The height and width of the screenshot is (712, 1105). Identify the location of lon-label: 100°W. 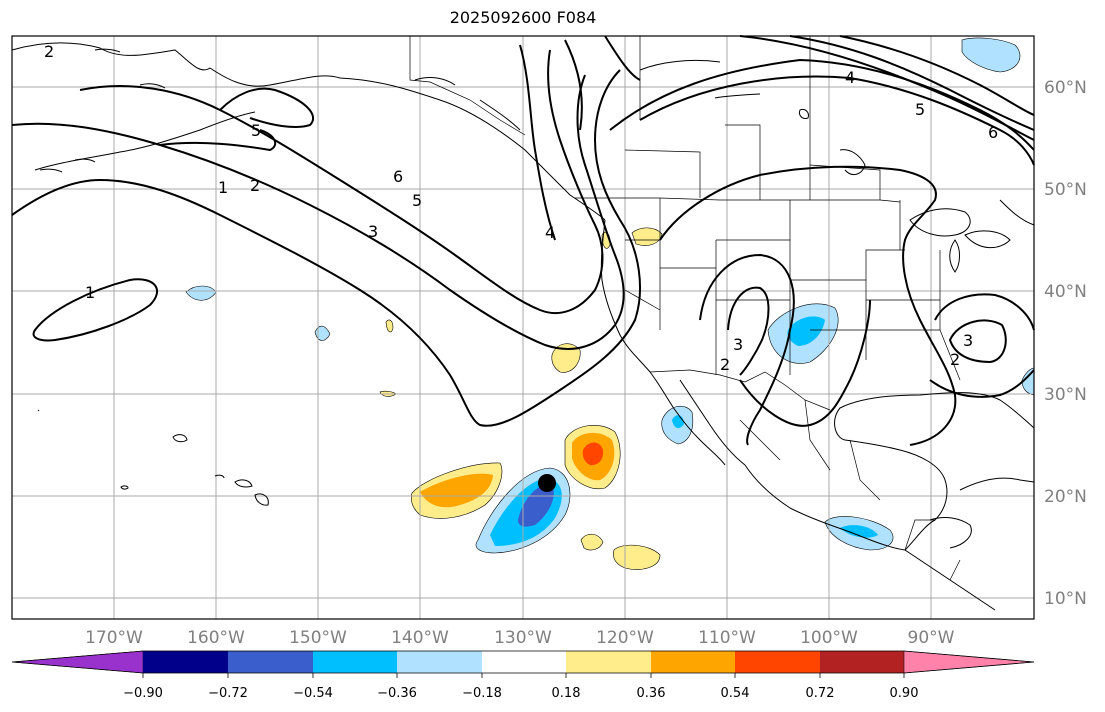
(829, 638).